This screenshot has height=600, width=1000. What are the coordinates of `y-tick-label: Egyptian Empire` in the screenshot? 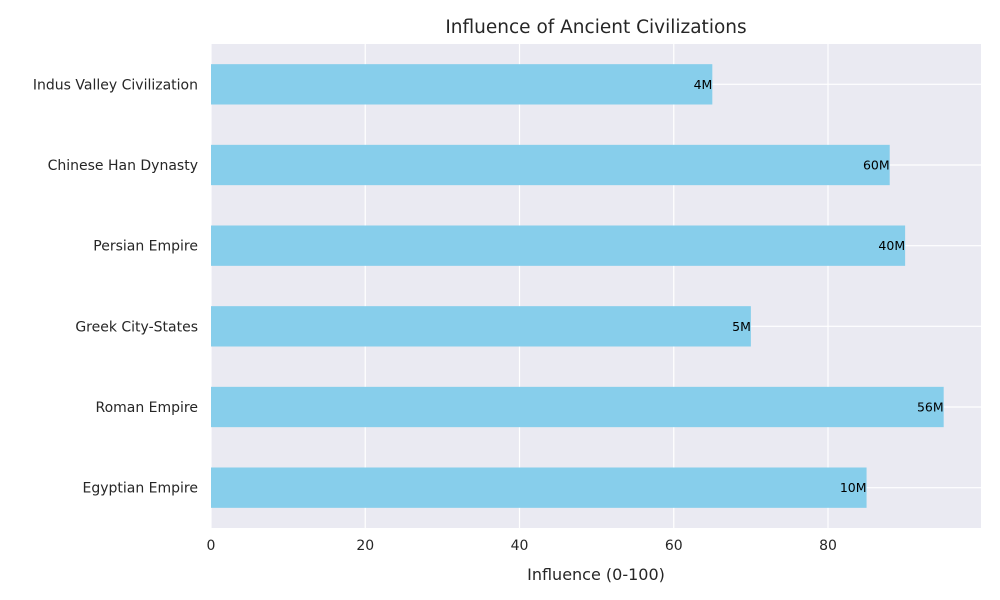 It's located at (140, 489).